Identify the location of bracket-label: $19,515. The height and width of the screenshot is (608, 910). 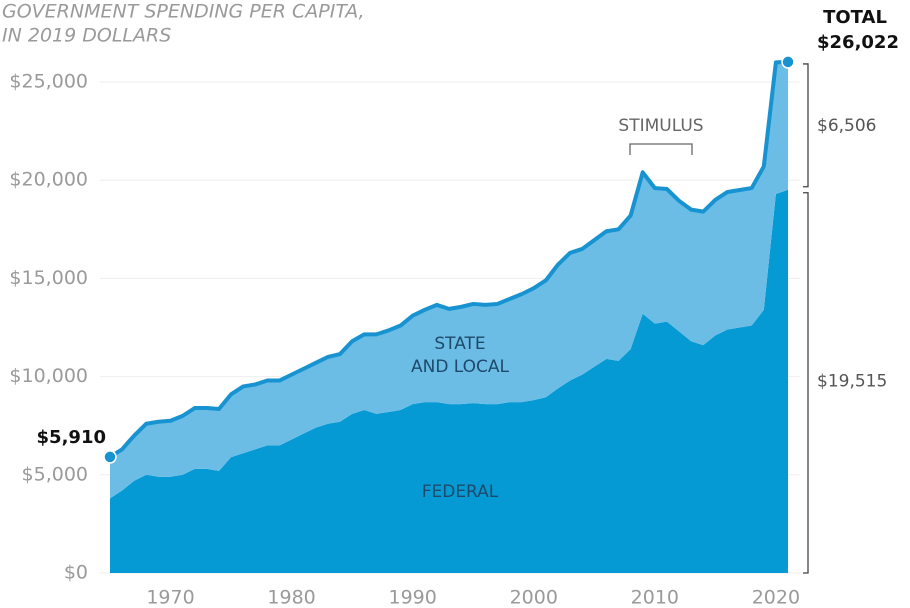
(852, 381).